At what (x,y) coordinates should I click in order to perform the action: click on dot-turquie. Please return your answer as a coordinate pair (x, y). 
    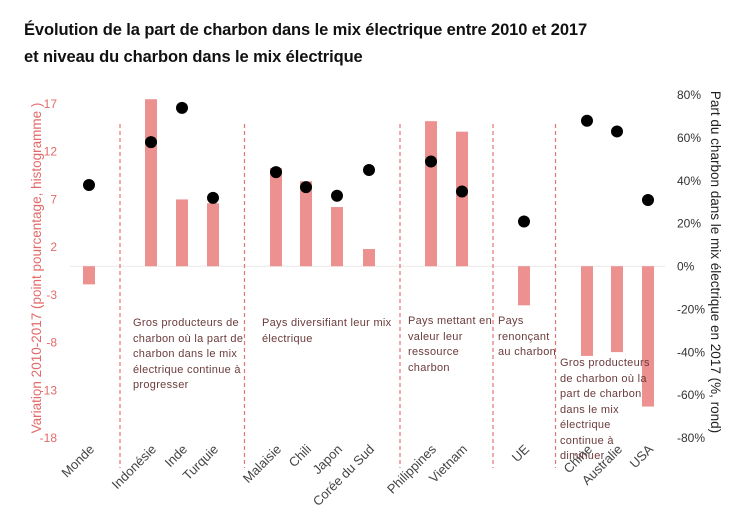
    Looking at the image, I should click on (213, 197).